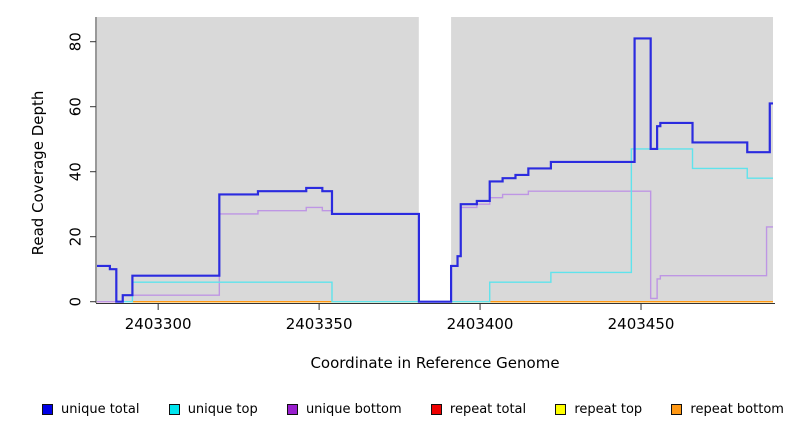  Describe the element at coordinates (76, 171) in the screenshot. I see `y-tick-label: 40` at that location.